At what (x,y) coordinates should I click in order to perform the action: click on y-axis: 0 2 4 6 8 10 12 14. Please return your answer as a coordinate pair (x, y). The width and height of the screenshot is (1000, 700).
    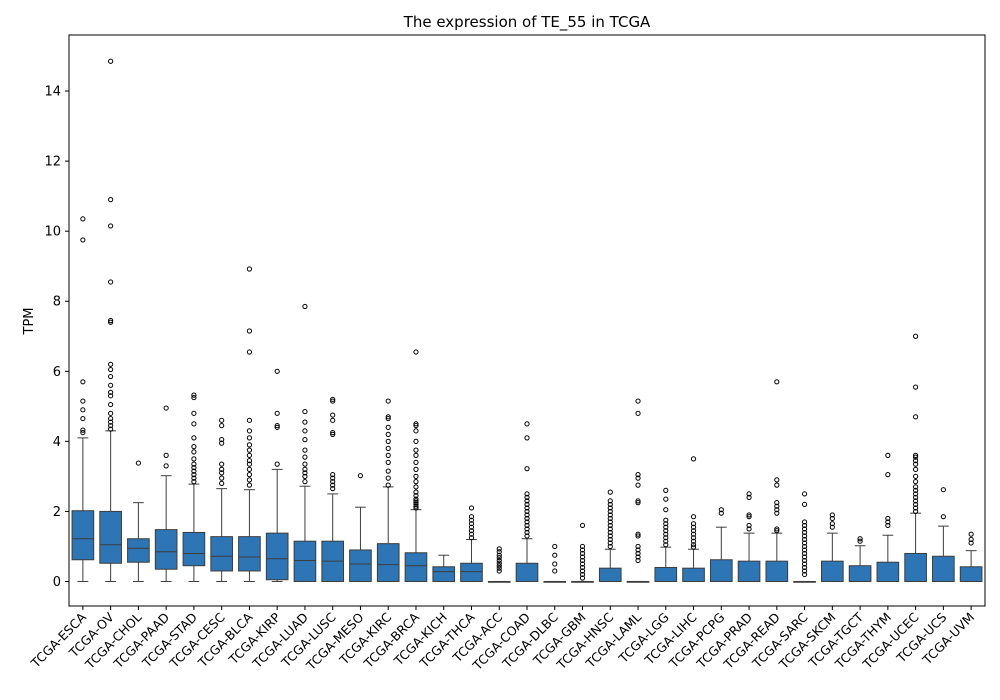
    Looking at the image, I should click on (56, 337).